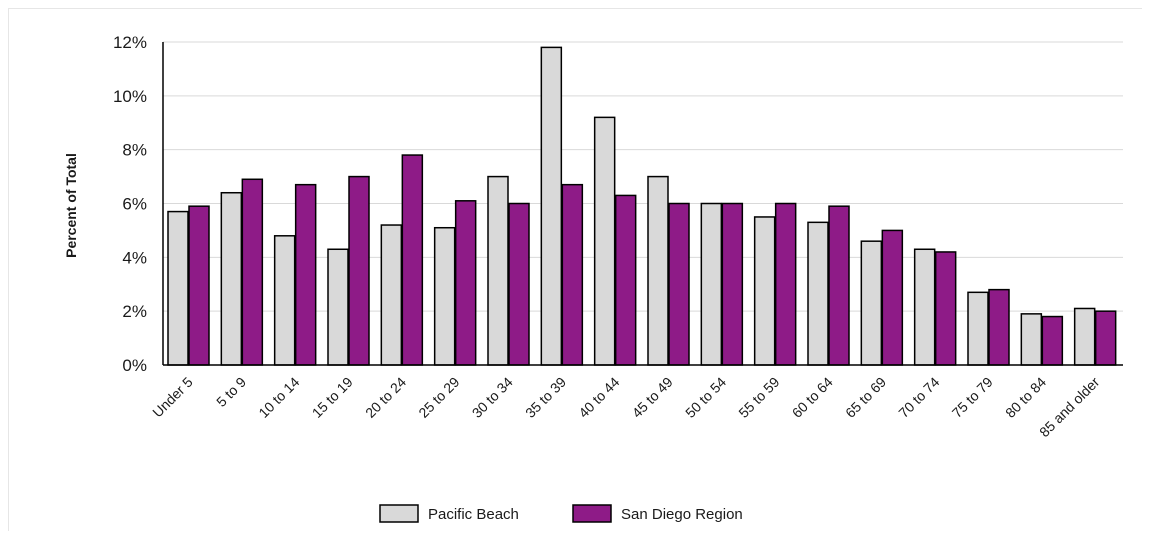 This screenshot has height=537, width=1150. What do you see at coordinates (812, 397) in the screenshot?
I see `x-tick-label: 60 to 64` at bounding box center [812, 397].